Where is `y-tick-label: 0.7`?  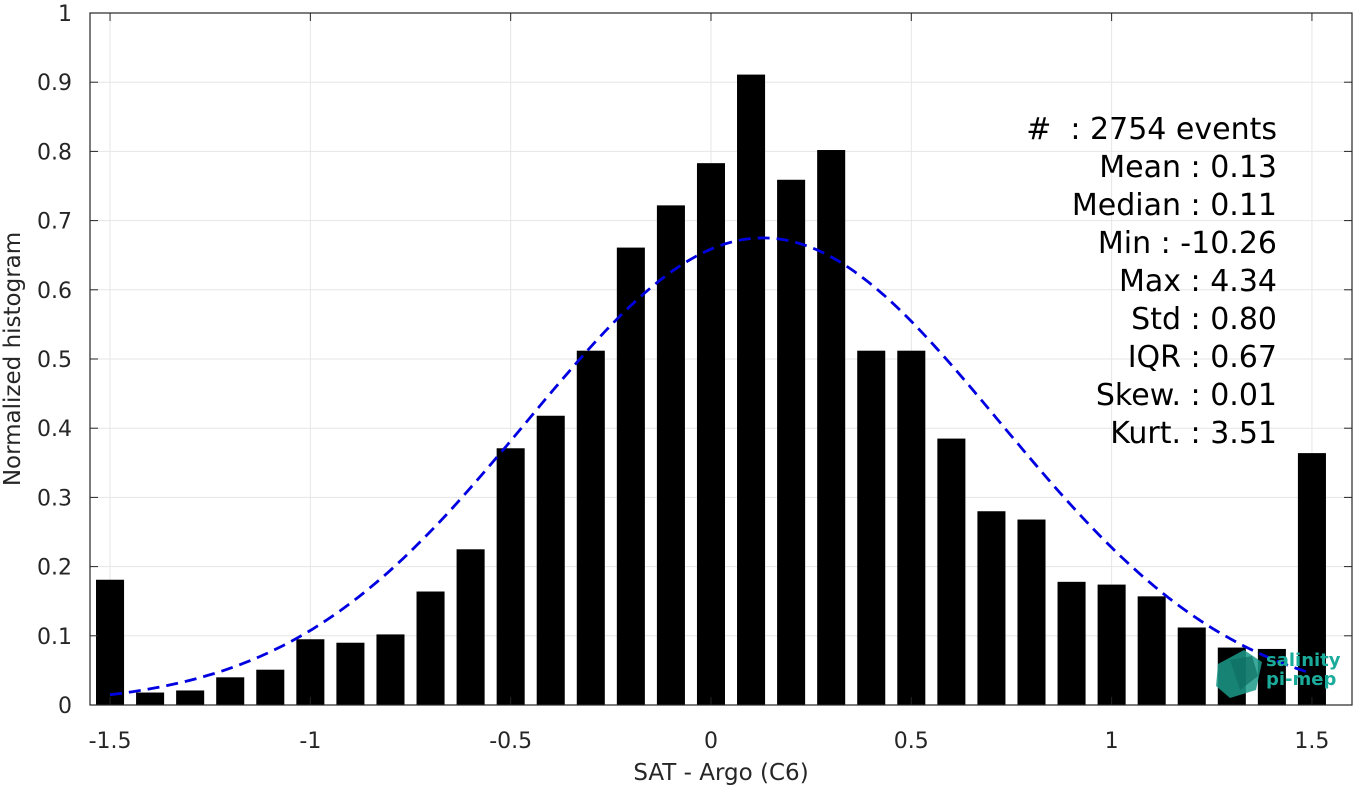
y-tick-label: 0.7 is located at coordinates (54, 222).